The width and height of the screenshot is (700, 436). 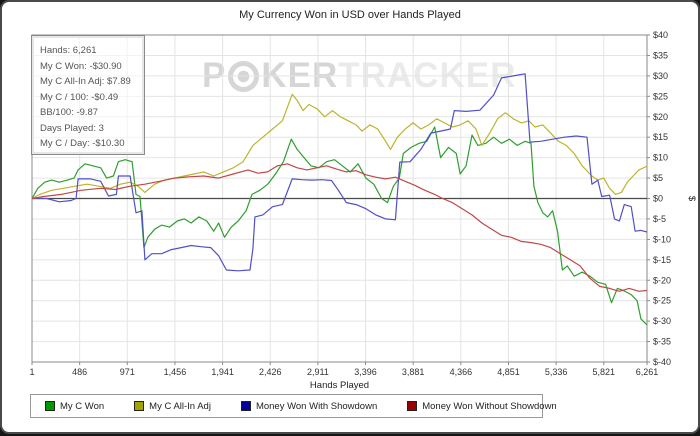 I want to click on legend-item-my-c-all-in-adj: My C All-In Adj, so click(x=172, y=406).